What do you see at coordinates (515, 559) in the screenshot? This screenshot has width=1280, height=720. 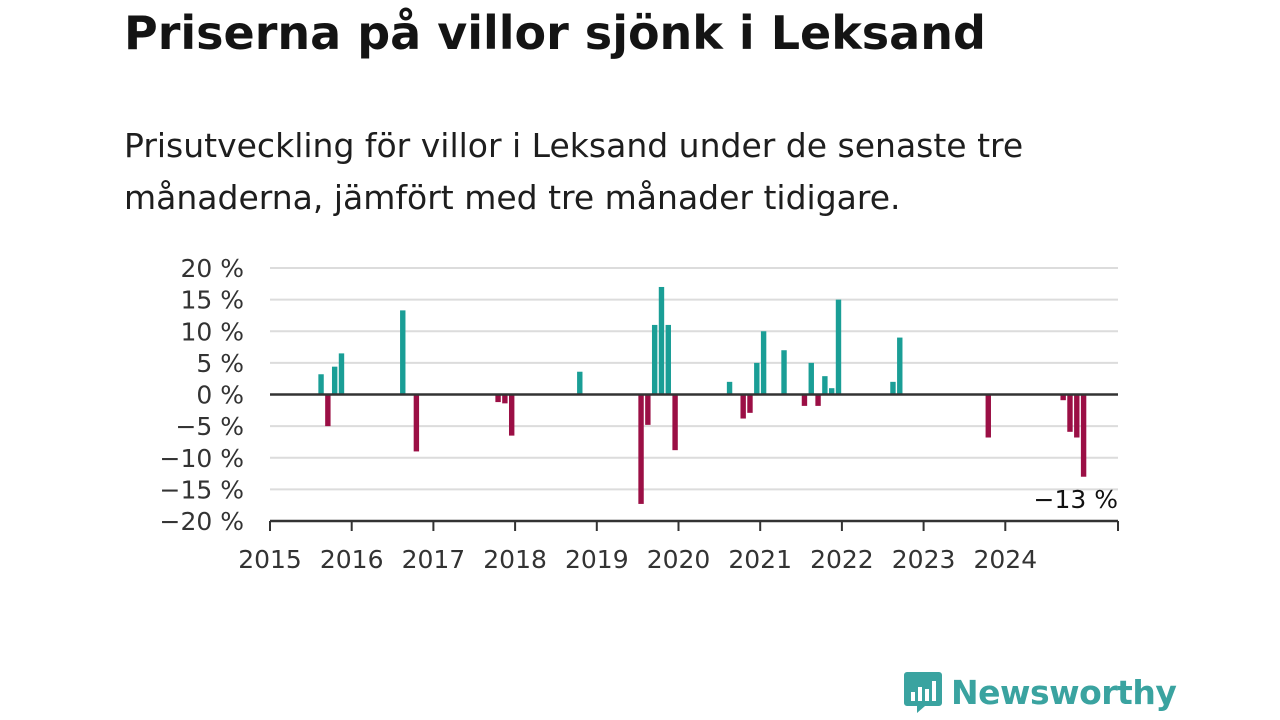 I see `x-tick-label: 2018` at bounding box center [515, 559].